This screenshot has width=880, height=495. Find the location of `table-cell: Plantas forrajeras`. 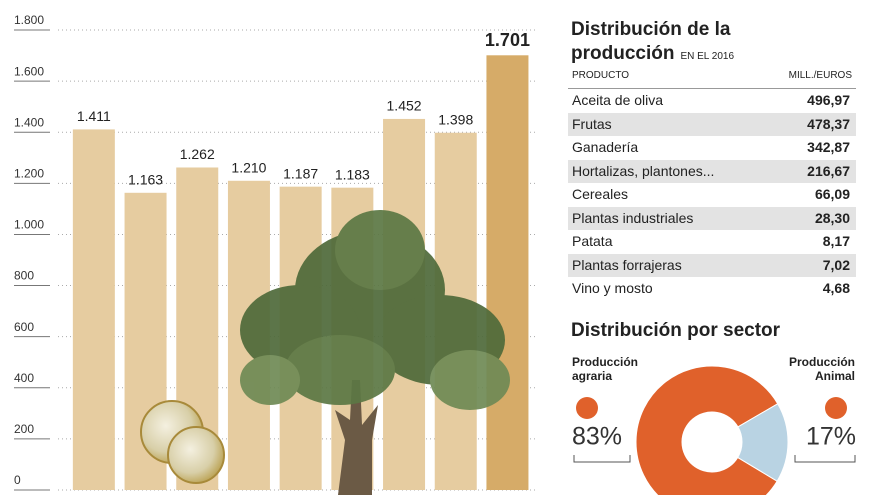

table-cell: Plantas forrajeras is located at coordinates (627, 264).